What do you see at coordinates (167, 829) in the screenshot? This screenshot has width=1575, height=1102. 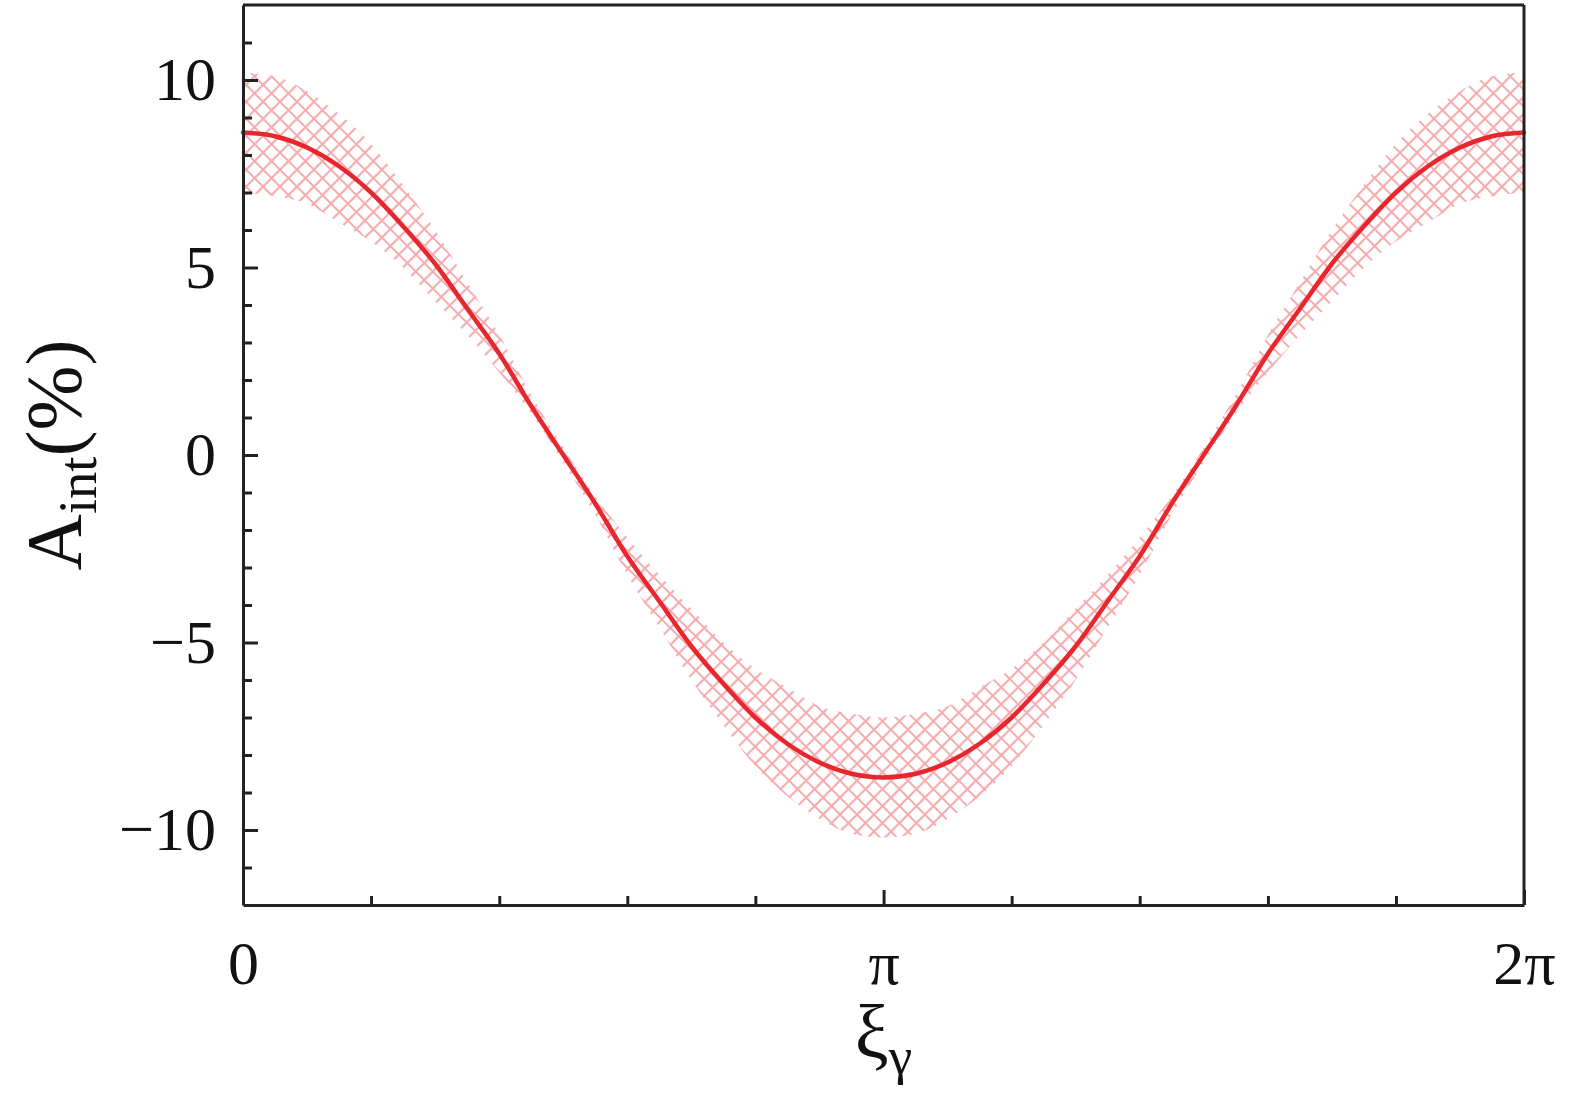 I see `y-tick-label: −10` at bounding box center [167, 829].